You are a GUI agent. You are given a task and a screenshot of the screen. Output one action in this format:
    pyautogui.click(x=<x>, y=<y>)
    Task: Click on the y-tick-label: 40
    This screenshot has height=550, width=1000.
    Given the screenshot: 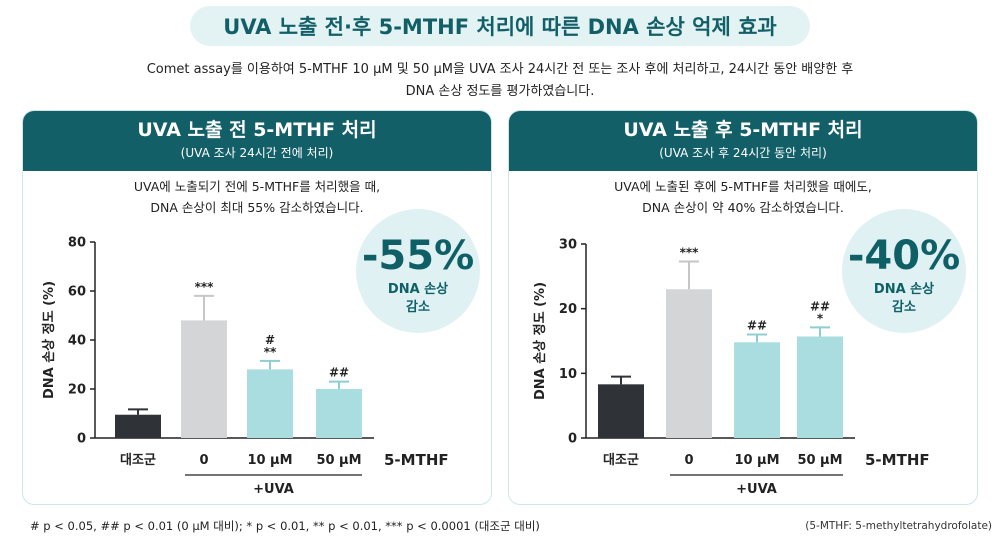 What is the action you would take?
    pyautogui.click(x=77, y=341)
    